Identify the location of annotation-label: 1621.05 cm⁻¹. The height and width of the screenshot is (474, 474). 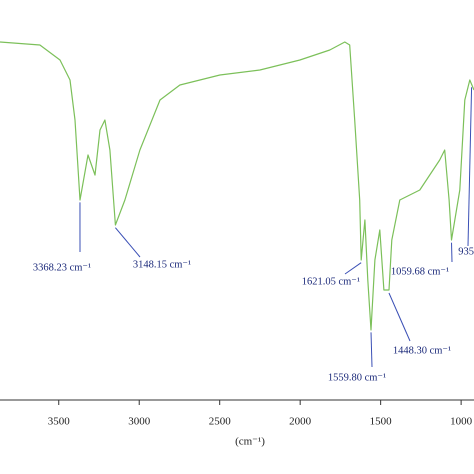
(331, 281).